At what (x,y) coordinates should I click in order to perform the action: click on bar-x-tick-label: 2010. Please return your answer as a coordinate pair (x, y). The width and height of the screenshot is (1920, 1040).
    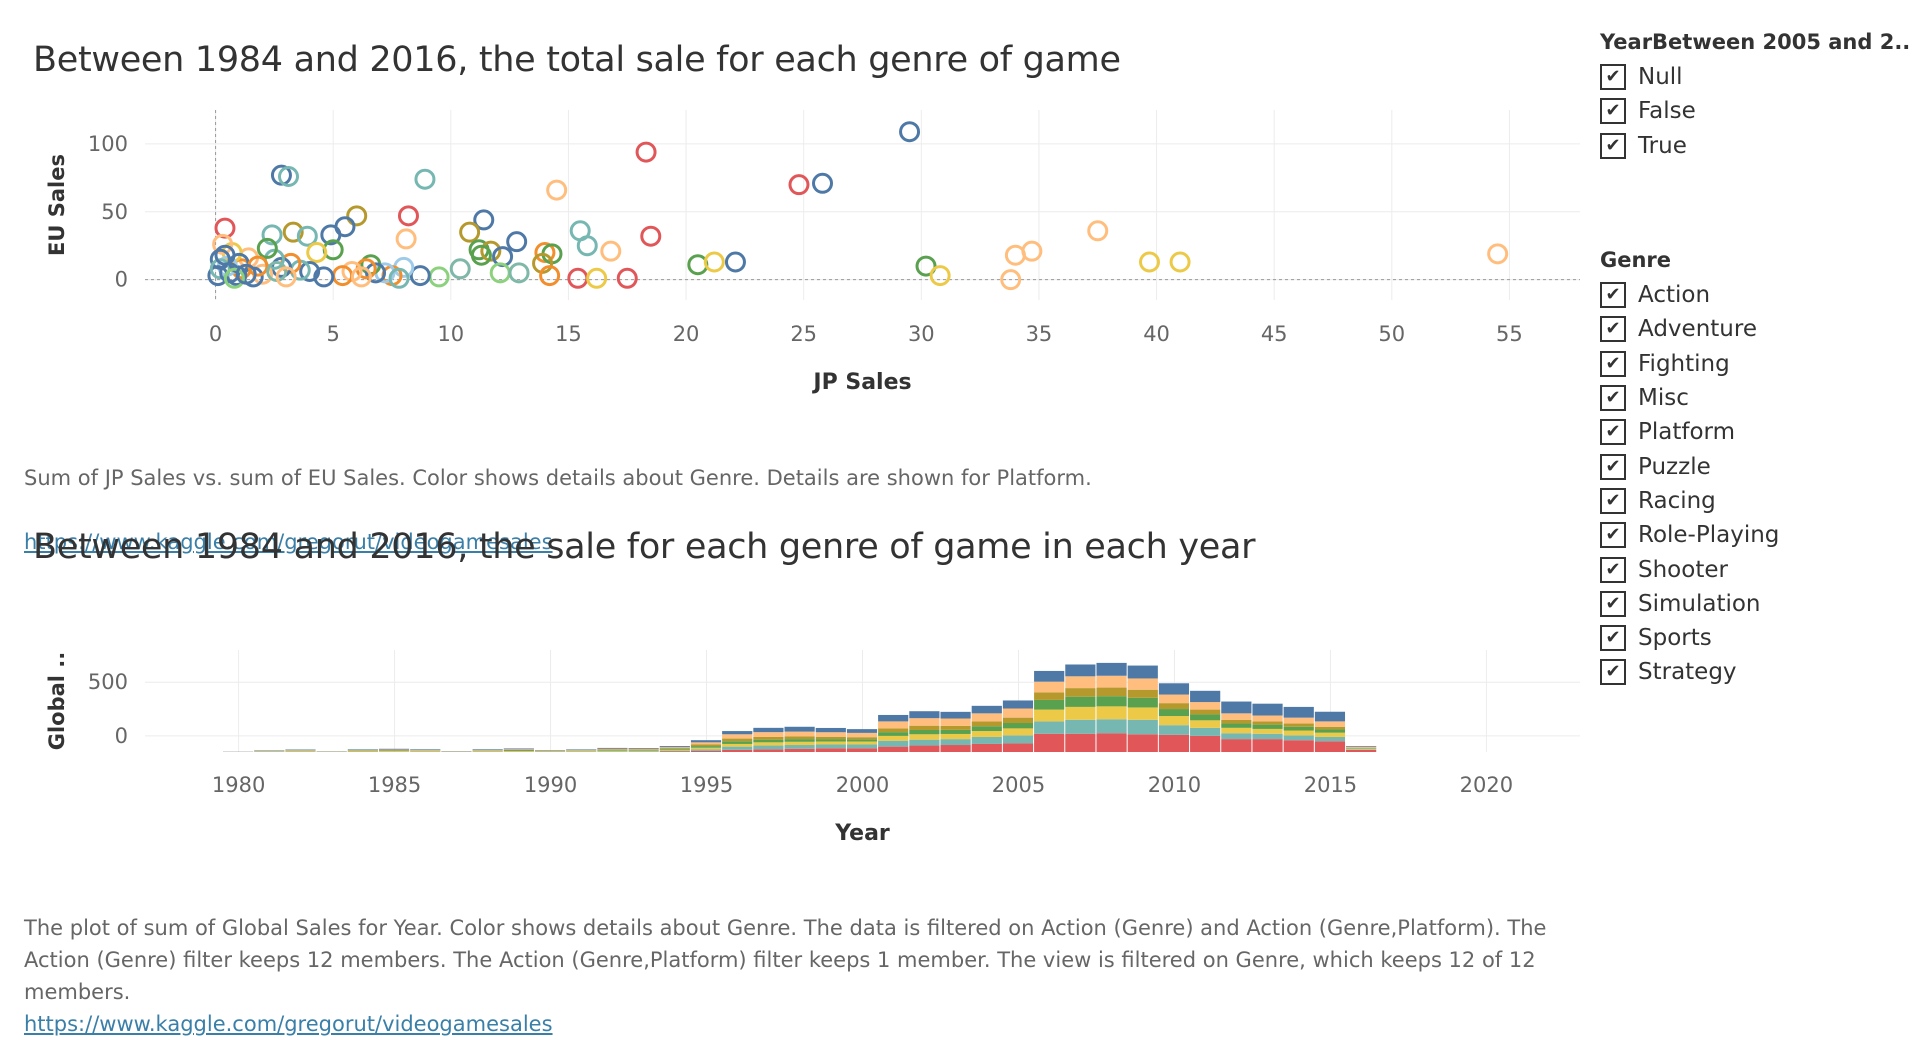
    Looking at the image, I should click on (1174, 785).